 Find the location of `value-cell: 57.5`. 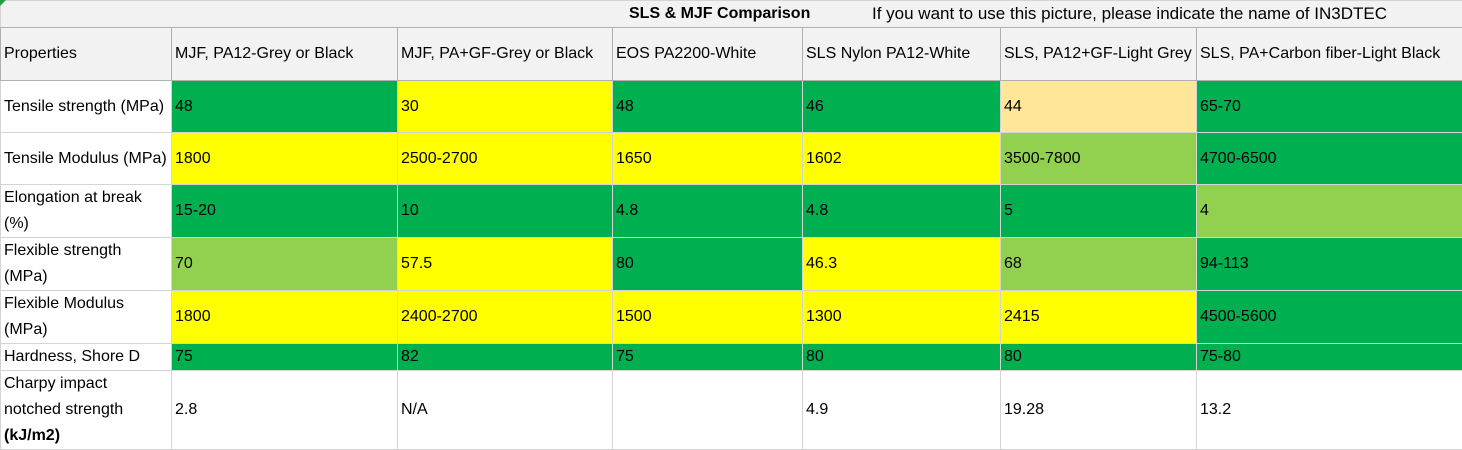

value-cell: 57.5 is located at coordinates (505, 264).